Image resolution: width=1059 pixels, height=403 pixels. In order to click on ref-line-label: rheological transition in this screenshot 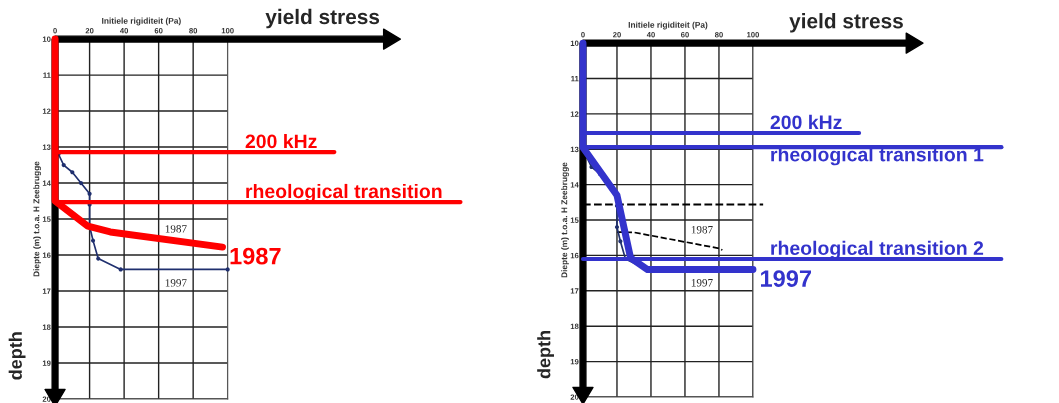, I will do `click(344, 193)`.